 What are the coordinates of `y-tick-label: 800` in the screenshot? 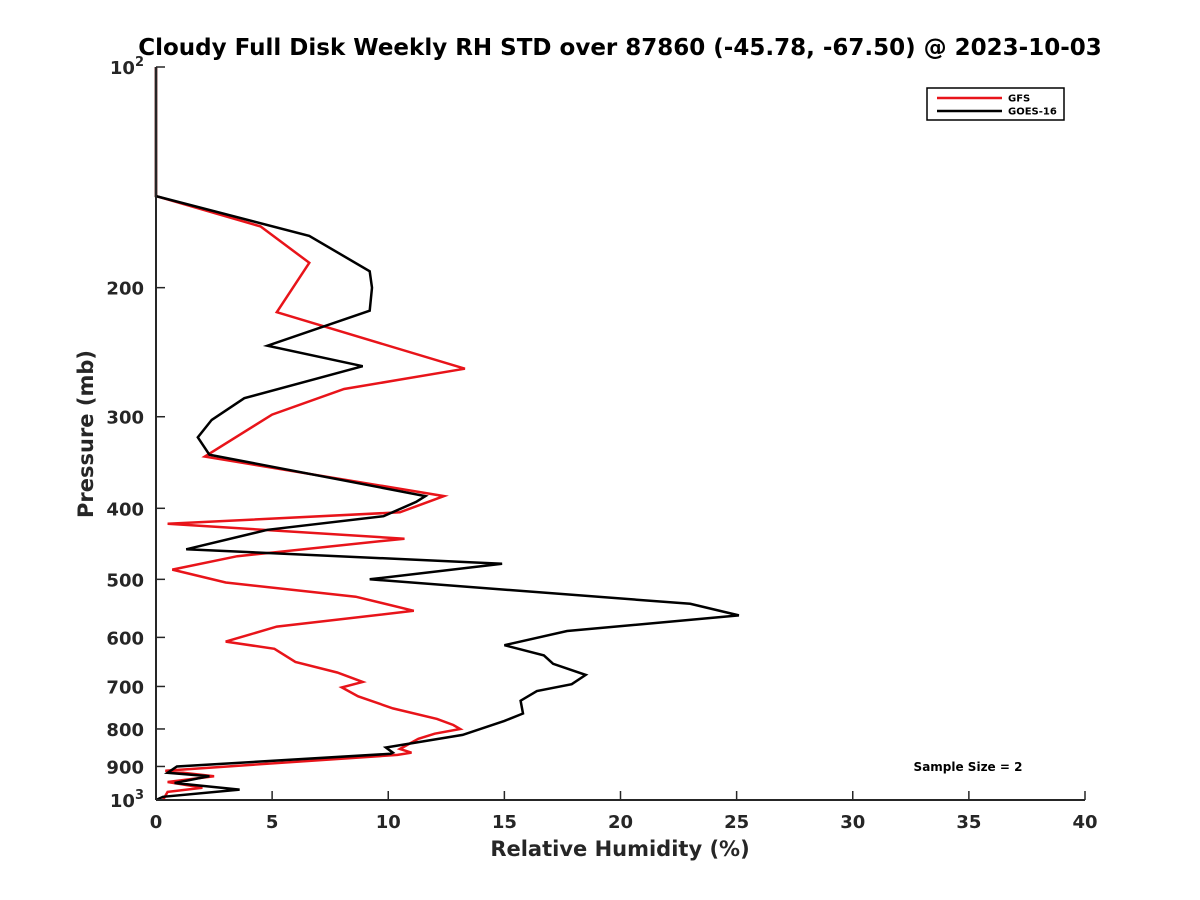 It's located at (125, 730).